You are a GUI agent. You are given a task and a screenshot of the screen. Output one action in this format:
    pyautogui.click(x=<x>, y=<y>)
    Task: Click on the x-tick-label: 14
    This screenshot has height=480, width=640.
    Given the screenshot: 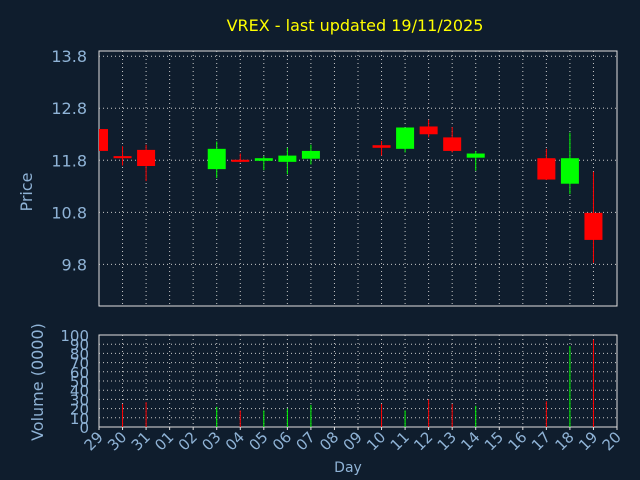 What is the action you would take?
    pyautogui.click(x=470, y=441)
    